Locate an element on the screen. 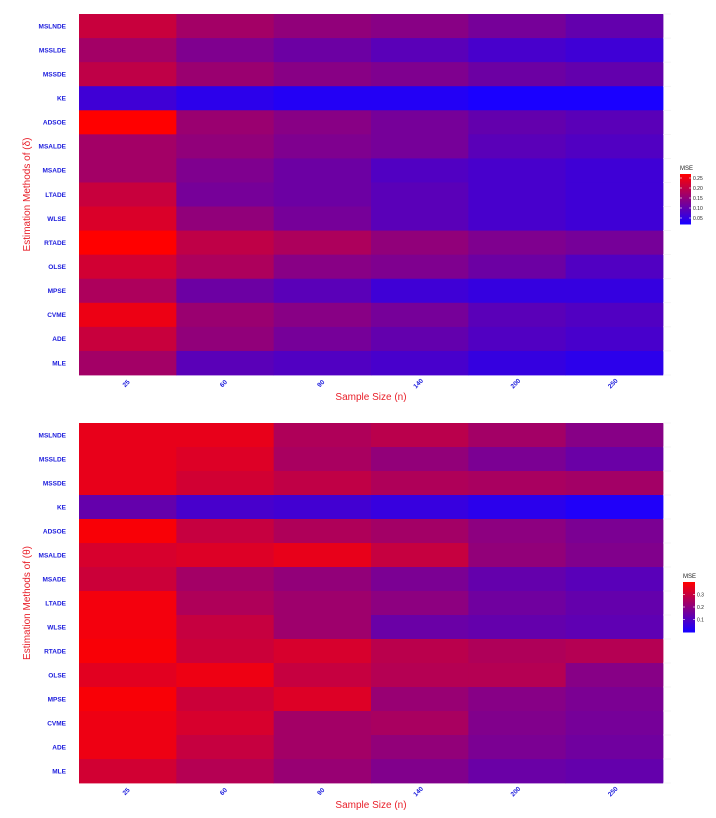 The height and width of the screenshot is (818, 716). y-axis-title: Estimation Methods of (δ) is located at coordinates (27, 195).